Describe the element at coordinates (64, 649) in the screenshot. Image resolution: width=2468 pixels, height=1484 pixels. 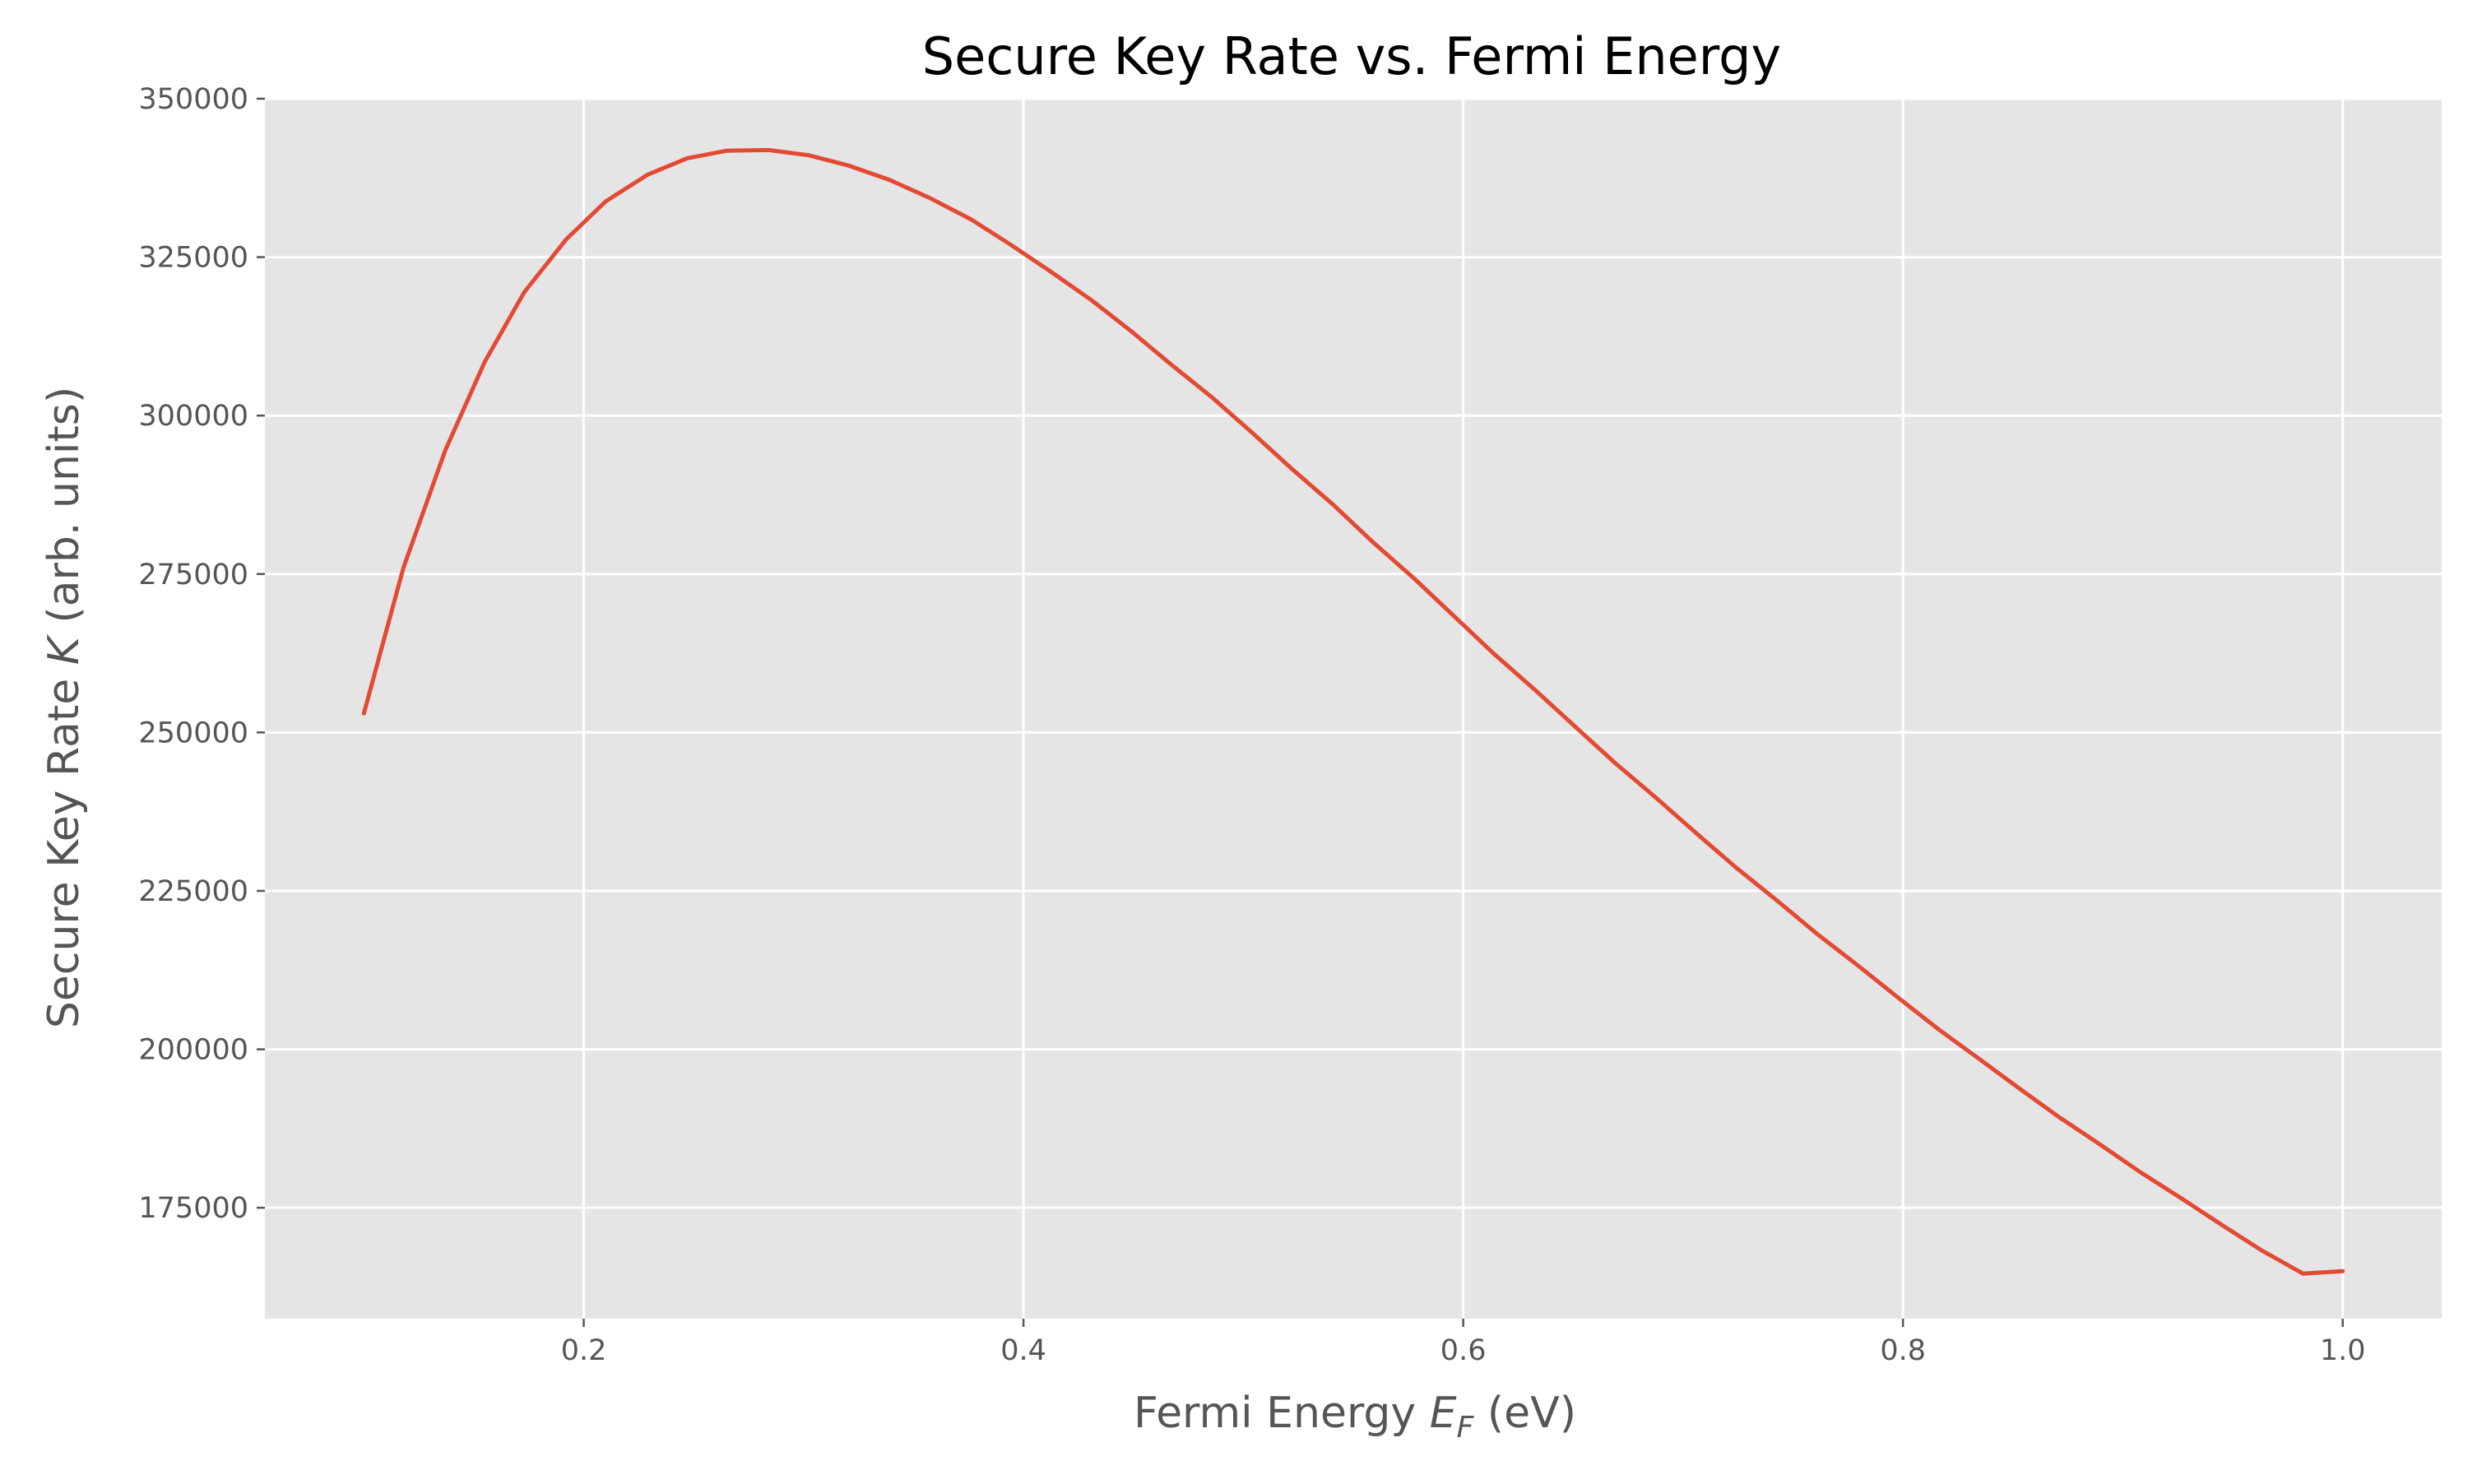
I see `y-axis-label-symbol: K` at that location.